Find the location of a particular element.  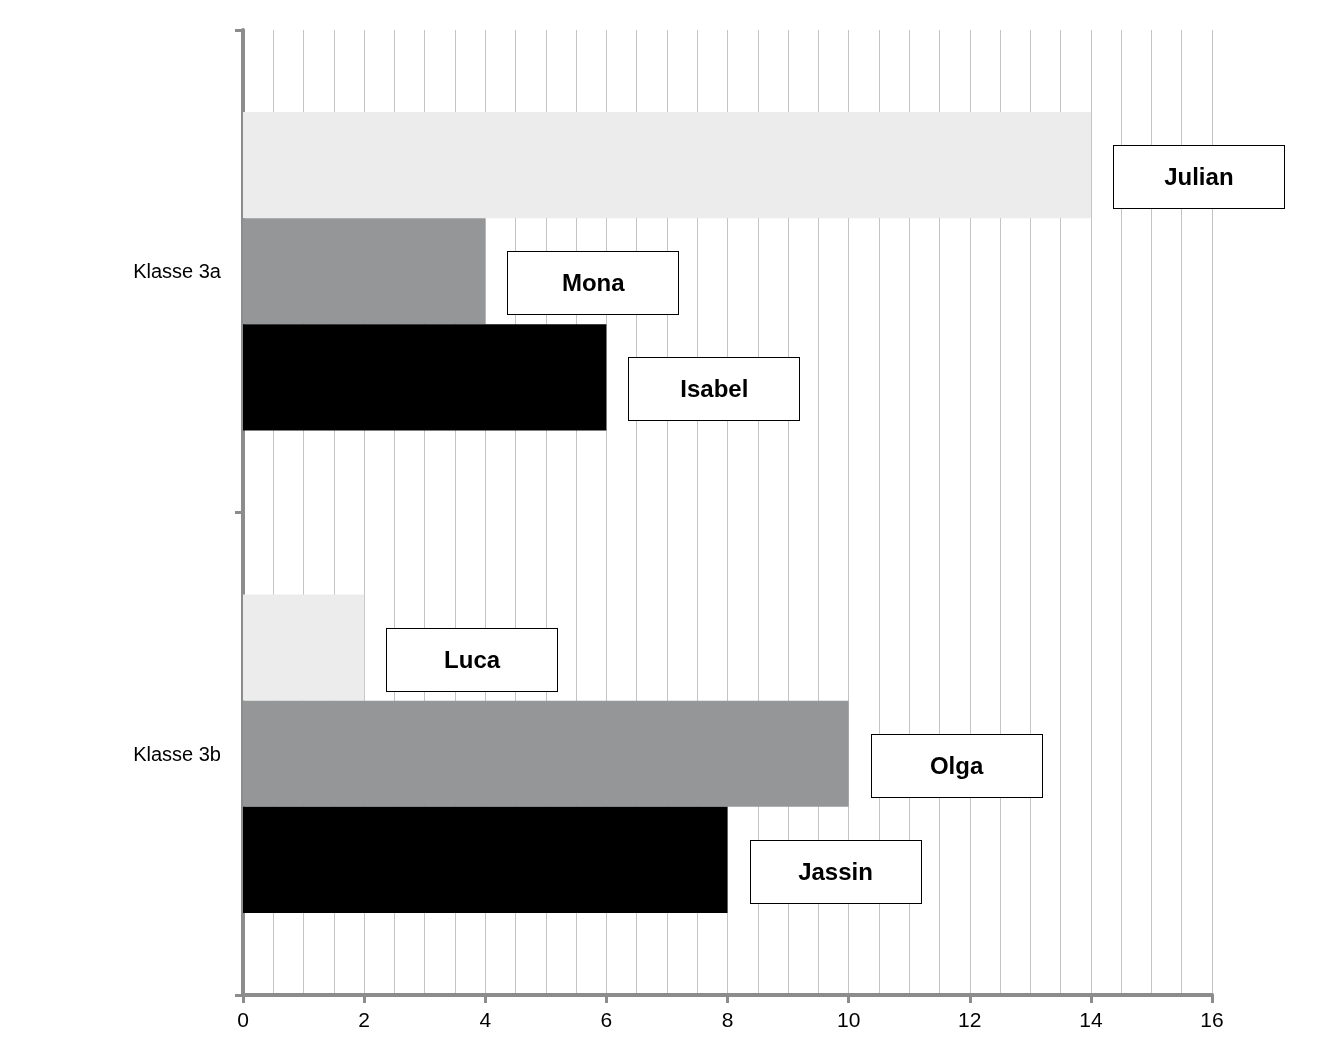

x-tick-label: 14 is located at coordinates (1091, 1019).